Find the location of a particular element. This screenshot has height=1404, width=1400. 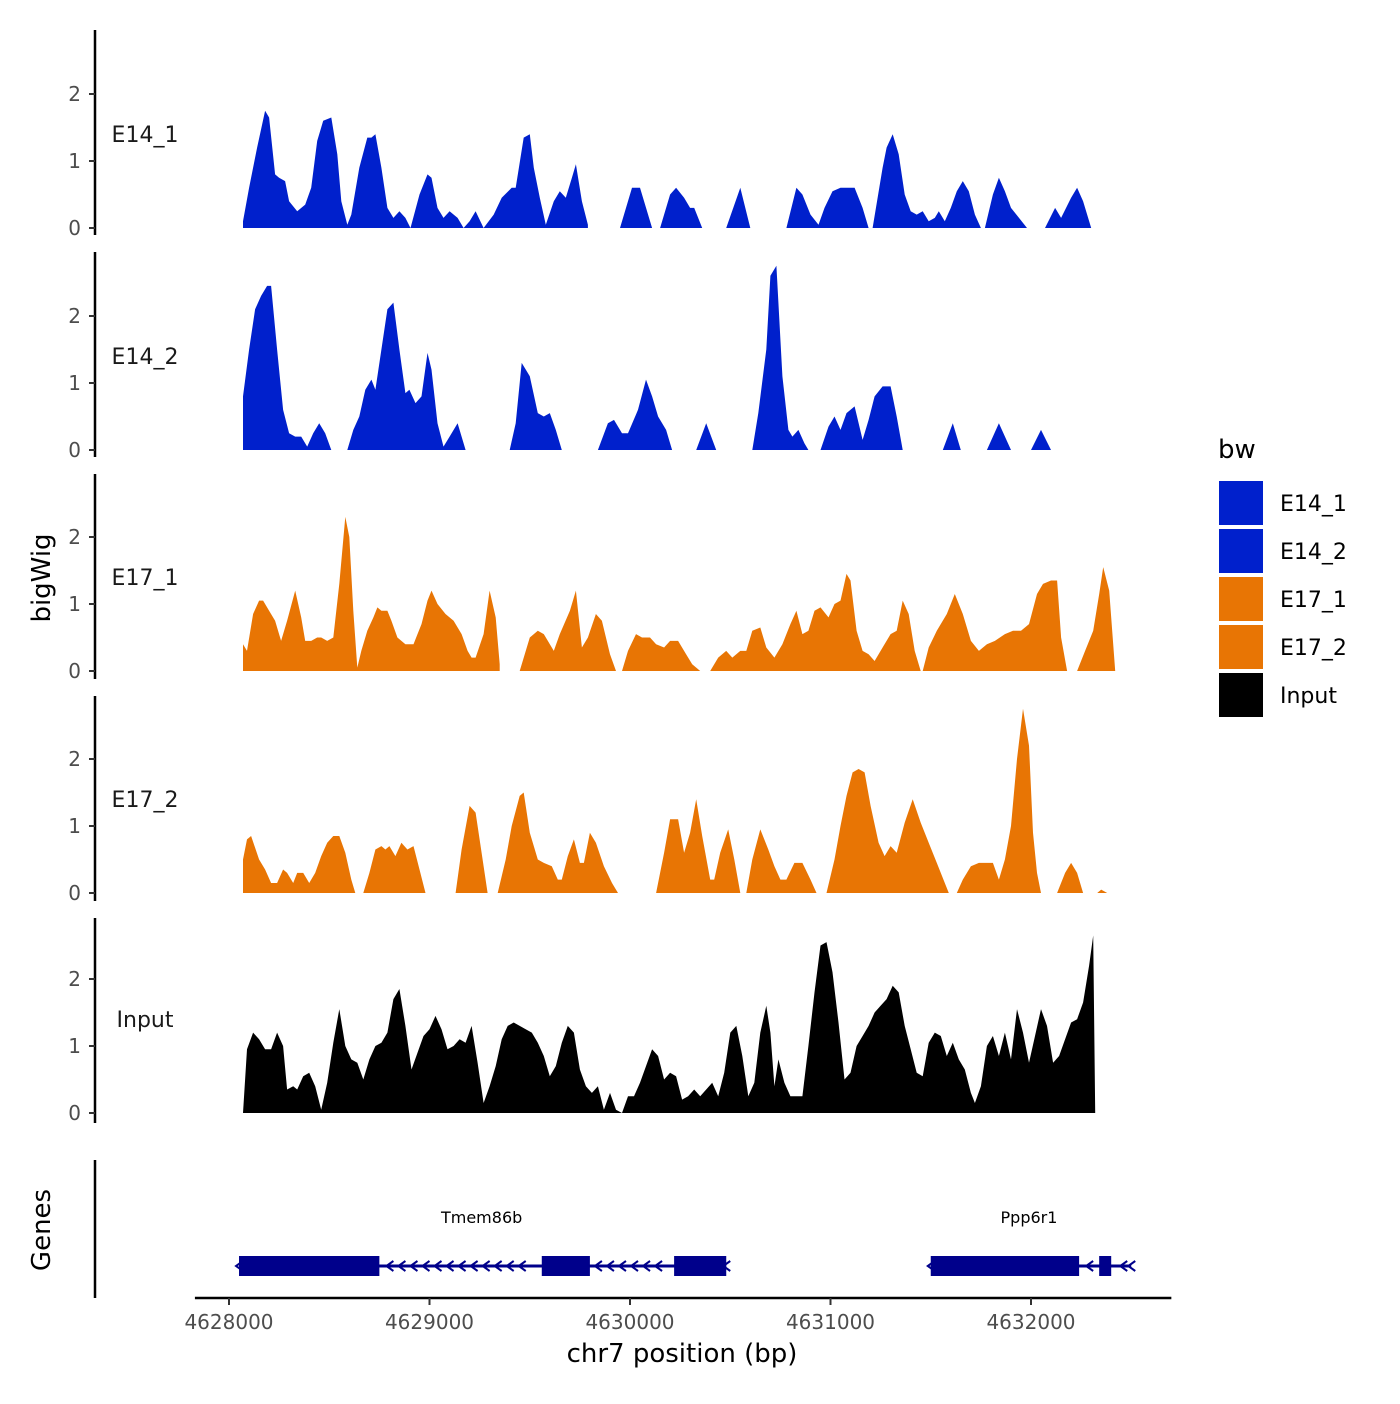

genes-layer: Tmem86b Ppp6r1 is located at coordinates (614, 1229).